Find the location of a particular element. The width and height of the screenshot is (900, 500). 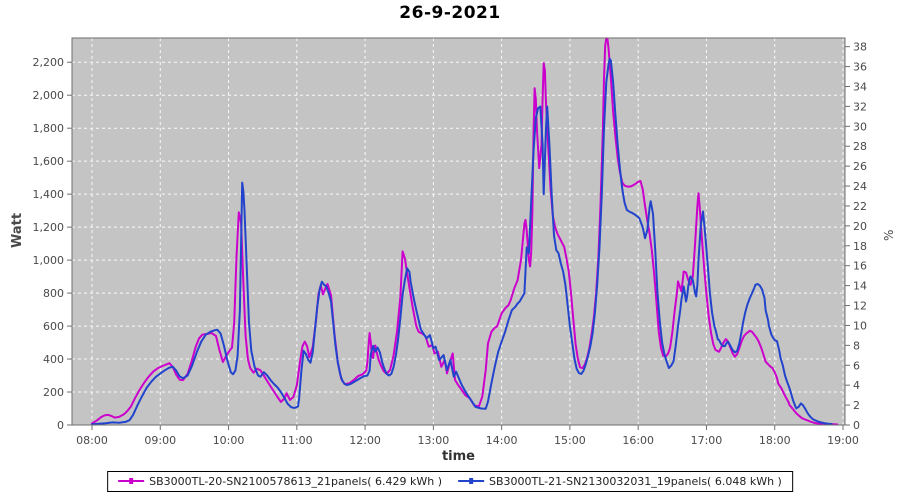

svg-text: 19:00 is located at coordinates (843, 440).